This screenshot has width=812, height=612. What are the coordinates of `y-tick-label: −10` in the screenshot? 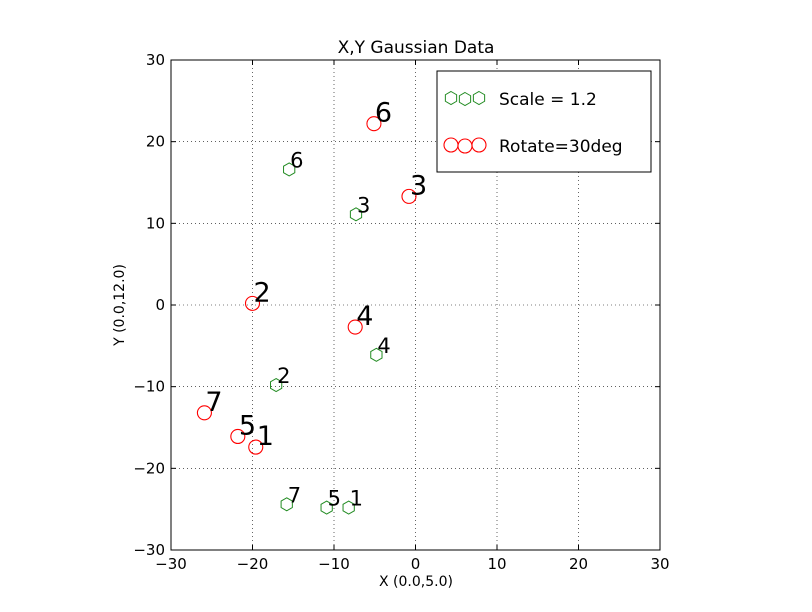 It's located at (149, 387).